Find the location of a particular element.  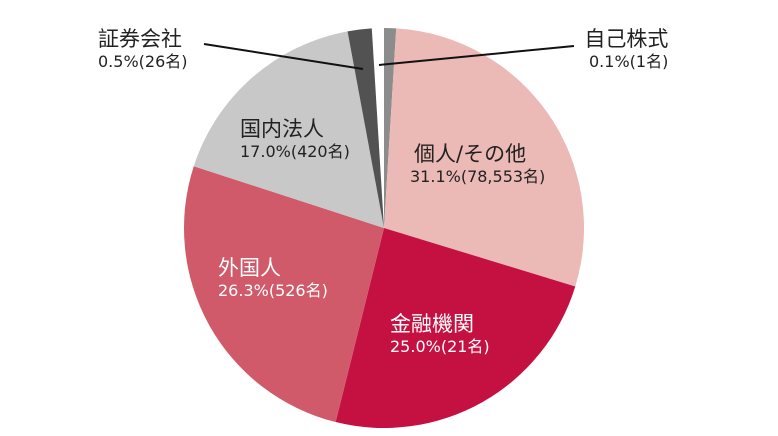

label-shoken: 証券会社 0.5%(26名) is located at coordinates (143, 49).